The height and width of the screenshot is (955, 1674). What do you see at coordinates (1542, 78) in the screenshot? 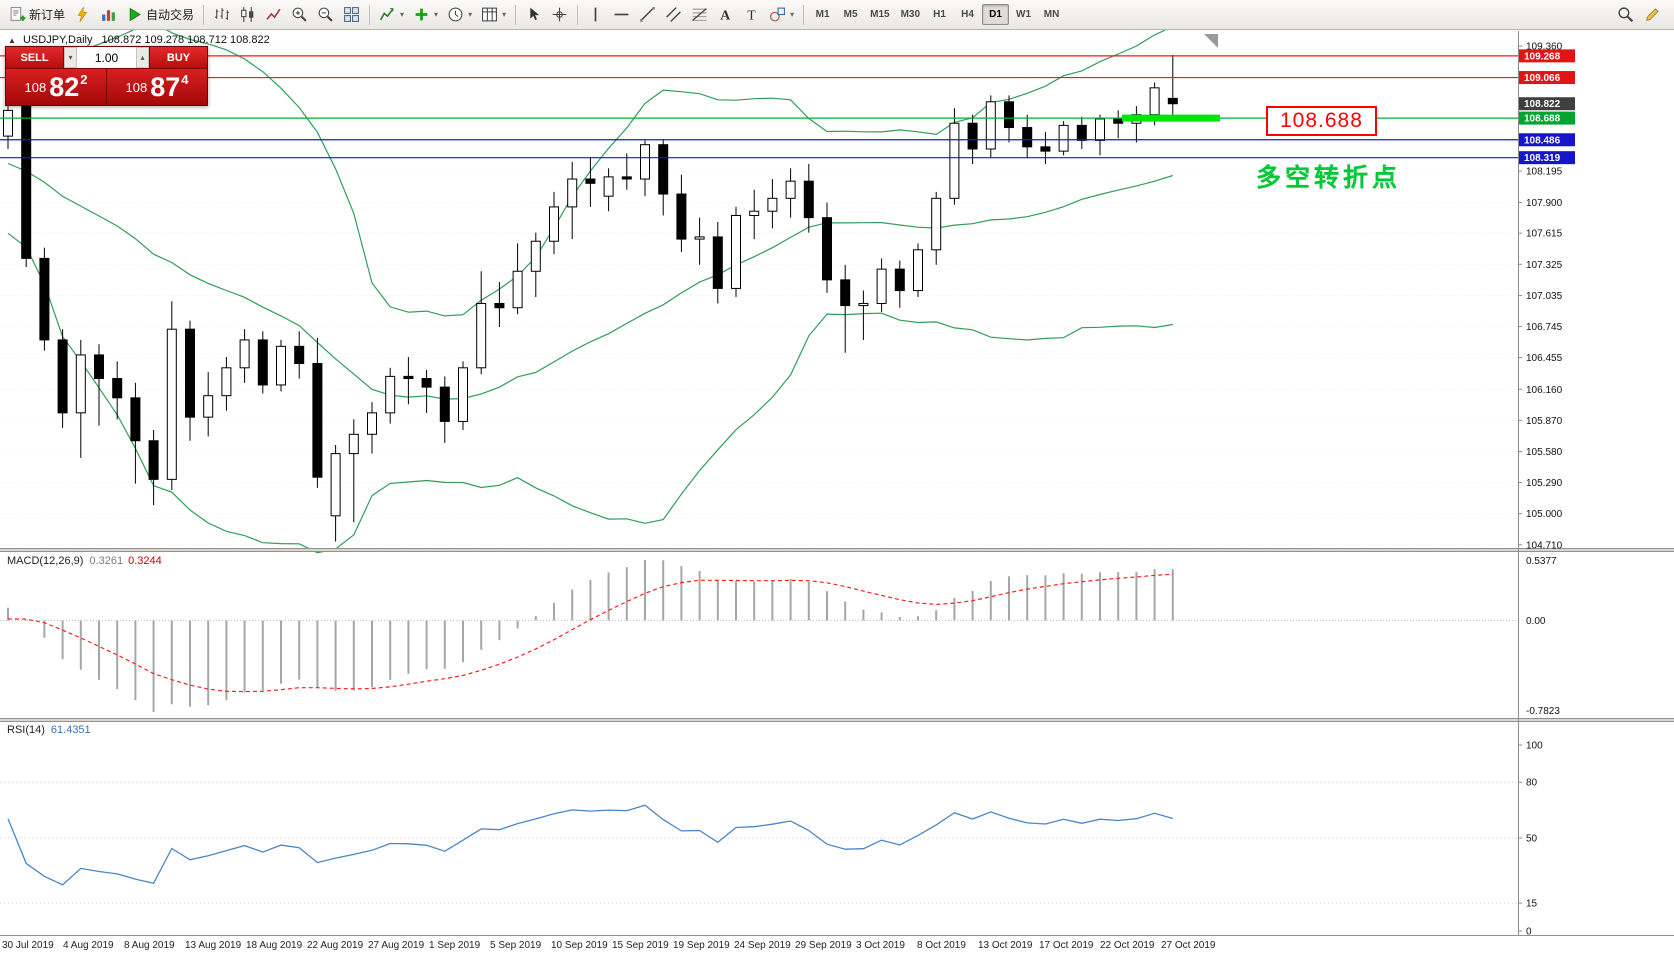
I see `svg-text: 109.066` at bounding box center [1542, 78].